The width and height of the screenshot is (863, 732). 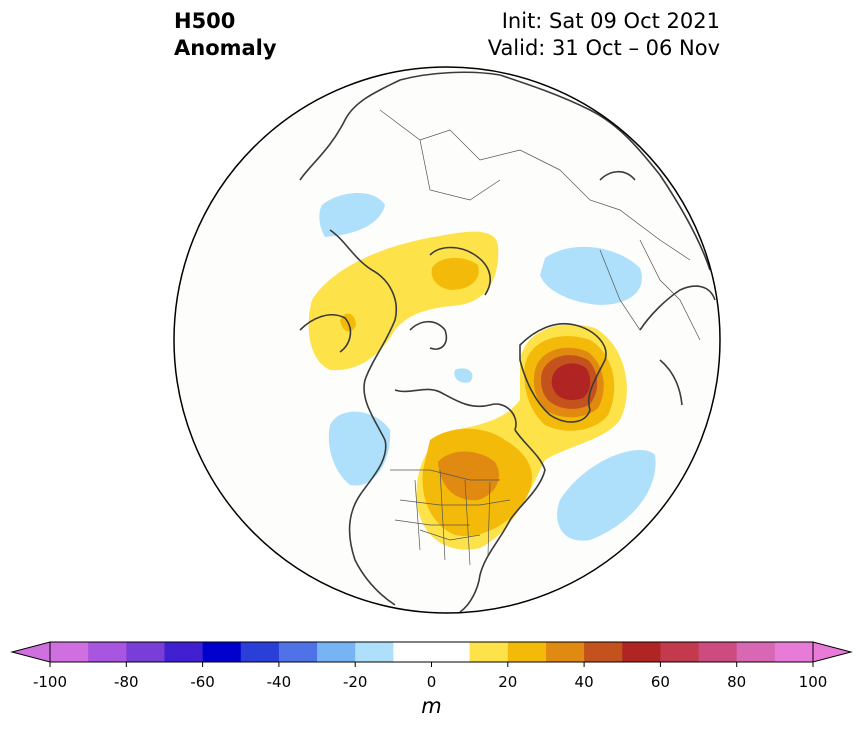 What do you see at coordinates (50, 682) in the screenshot?
I see `colorbar-tick-label: -100` at bounding box center [50, 682].